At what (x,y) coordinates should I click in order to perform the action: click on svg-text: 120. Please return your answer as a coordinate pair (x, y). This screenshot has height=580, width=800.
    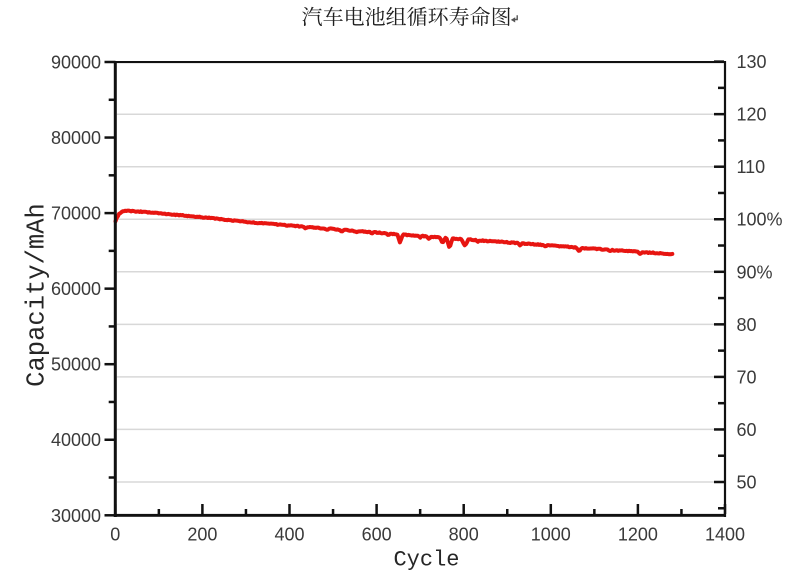
    Looking at the image, I should click on (752, 115).